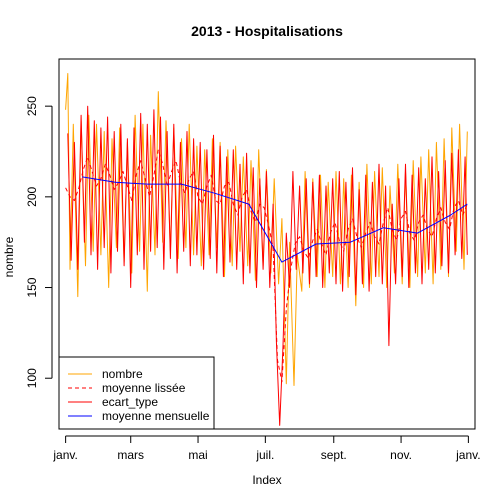 The image size is (504, 504). What do you see at coordinates (32, 106) in the screenshot?
I see `y-tick-label: 250` at bounding box center [32, 106].